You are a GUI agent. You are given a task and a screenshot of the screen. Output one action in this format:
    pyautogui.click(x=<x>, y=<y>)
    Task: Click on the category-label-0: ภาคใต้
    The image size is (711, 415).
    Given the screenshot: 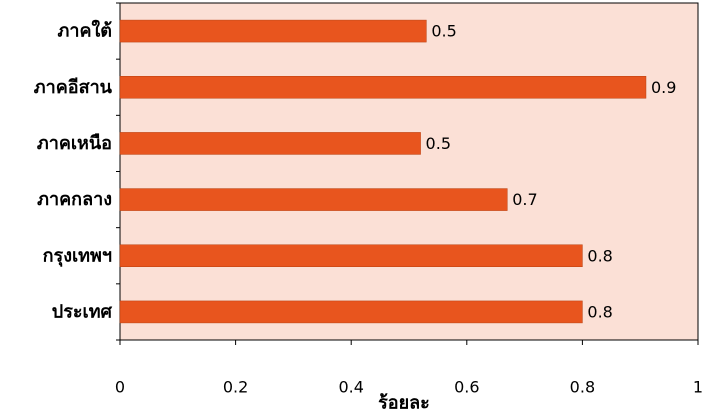 What is the action you would take?
    pyautogui.click(x=85, y=31)
    